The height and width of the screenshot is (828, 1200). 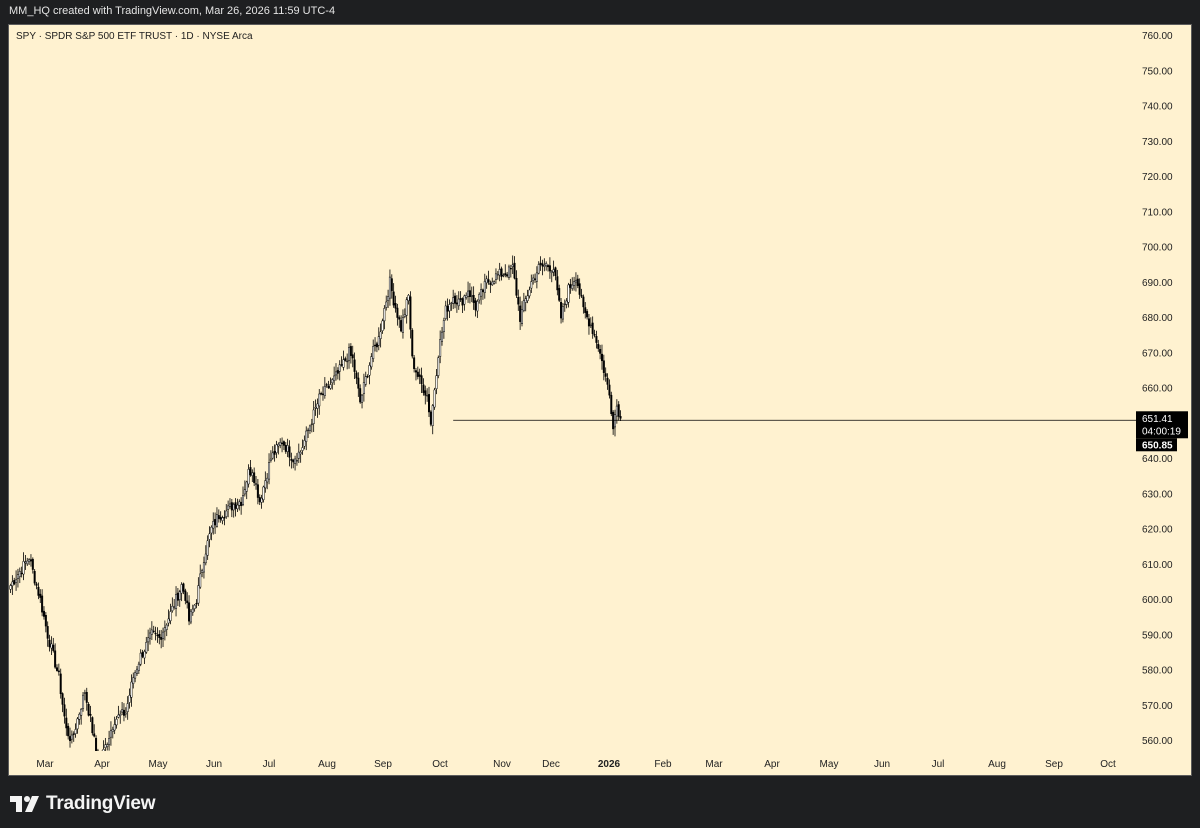 I want to click on y-tick-label: 600.00, so click(x=1157, y=600).